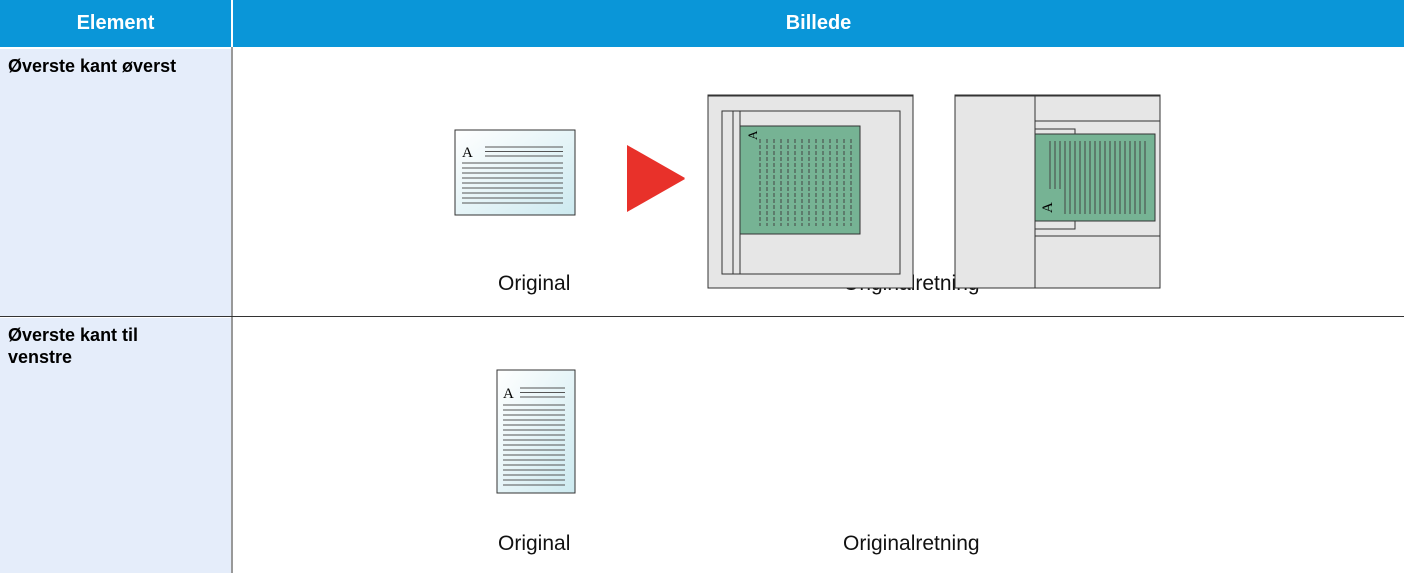  What do you see at coordinates (911, 543) in the screenshot?
I see `caption: Originalretning` at bounding box center [911, 543].